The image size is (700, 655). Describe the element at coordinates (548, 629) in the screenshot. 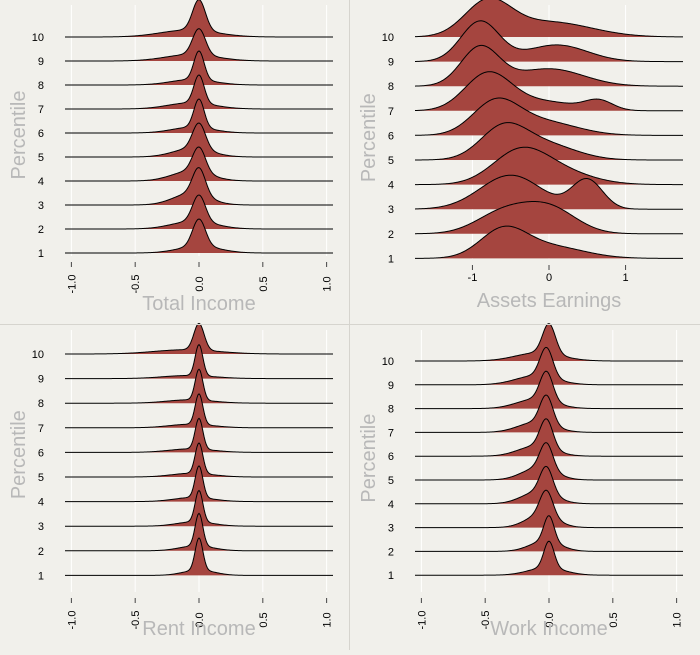

I see `x-axis-label: Work Income` at that location.